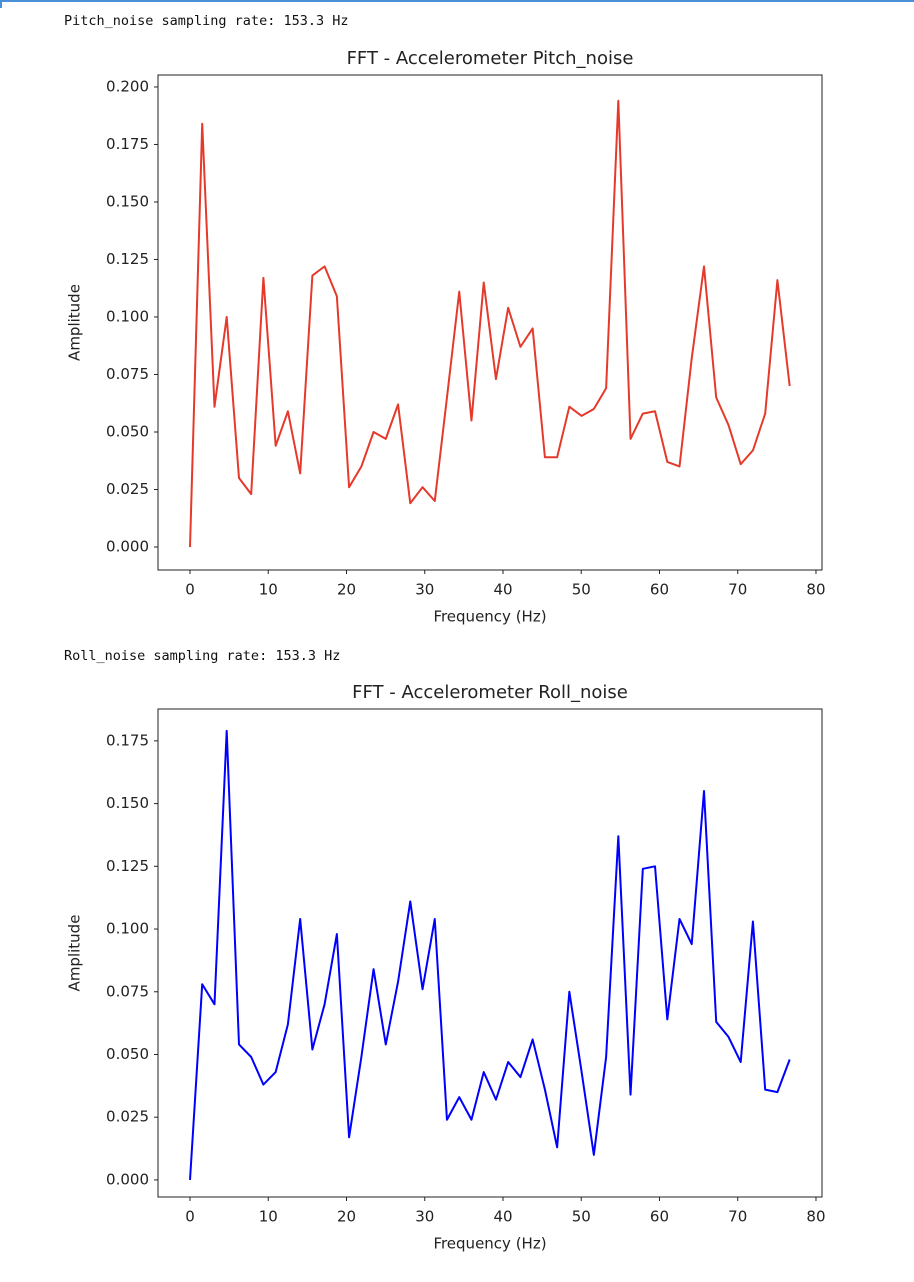  What do you see at coordinates (127, 86) in the screenshot?
I see `y-tick-label: 0.200` at bounding box center [127, 86].